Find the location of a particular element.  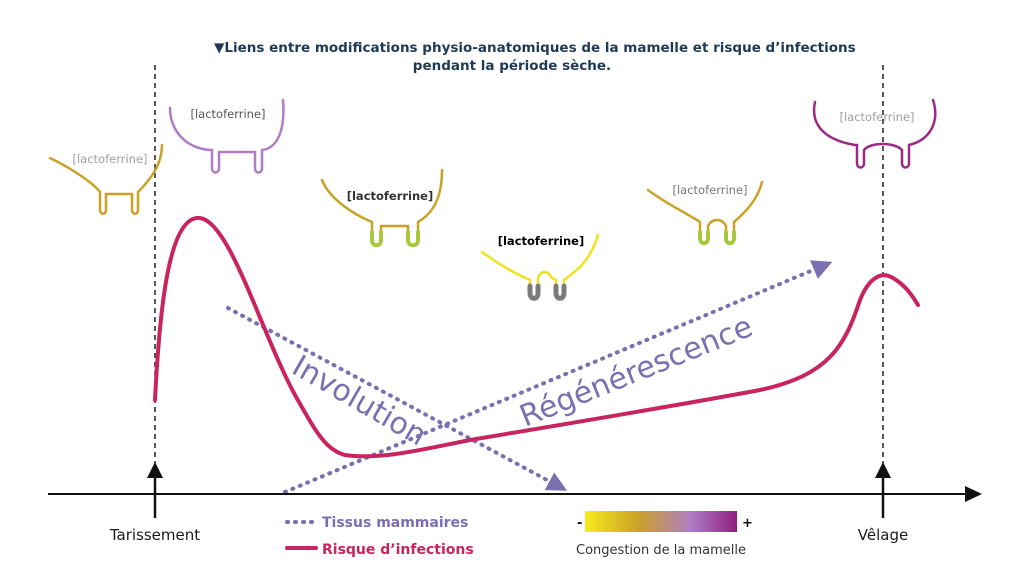

gland-2-label: [lactoferrine] is located at coordinates (227, 114).